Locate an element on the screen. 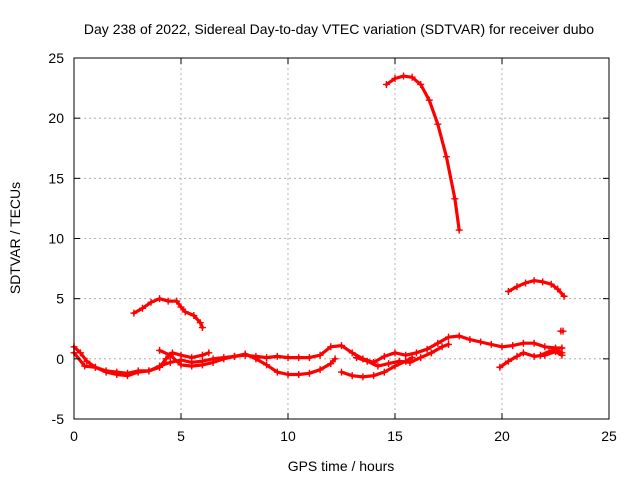 The height and width of the screenshot is (480, 640). y-tick-label: 5 is located at coordinates (60, 299).